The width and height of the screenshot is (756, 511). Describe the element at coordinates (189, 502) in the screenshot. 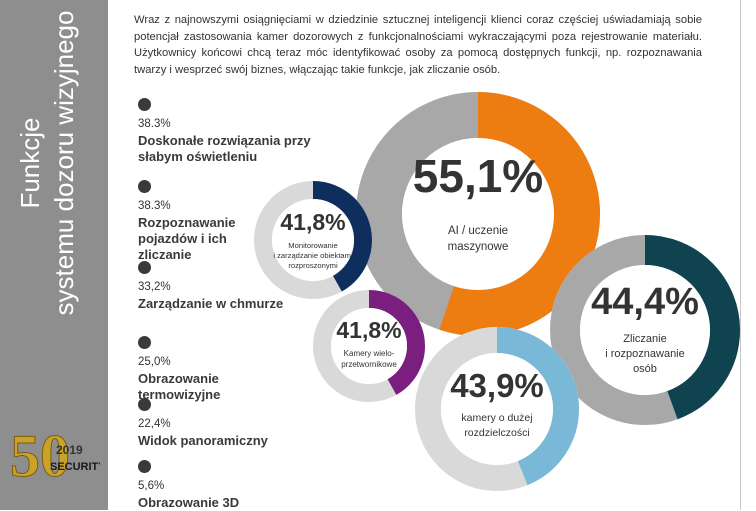

I see `legend-label: Obrazowanie 3D` at that location.